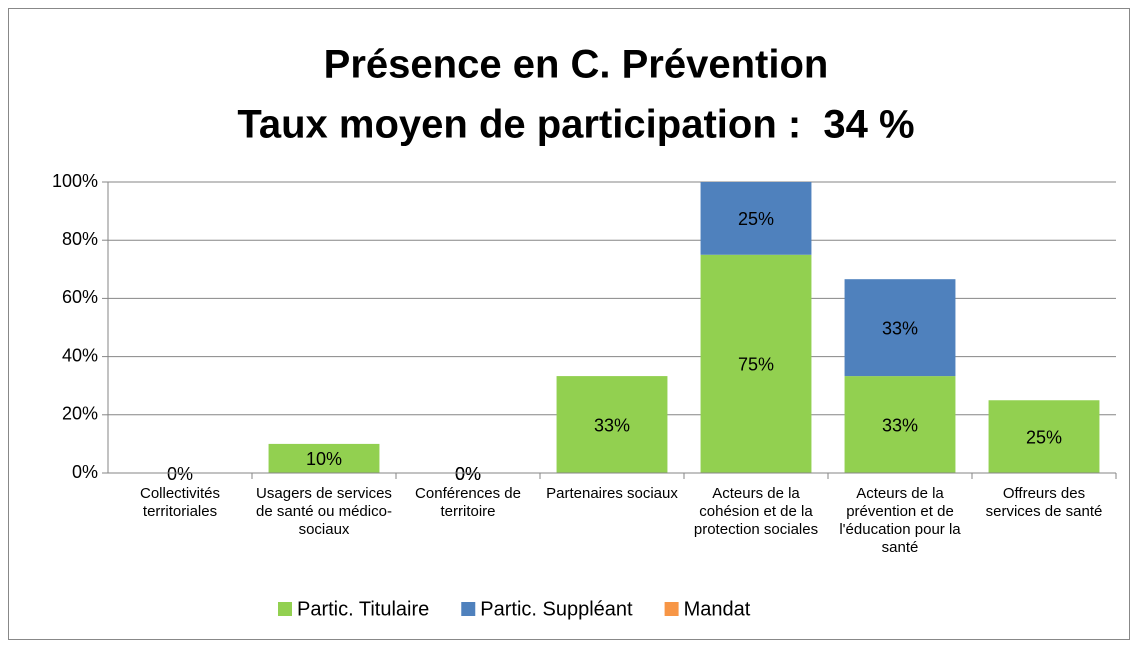  What do you see at coordinates (576, 65) in the screenshot?
I see `chart-title: Présence en C. Prévention` at bounding box center [576, 65].